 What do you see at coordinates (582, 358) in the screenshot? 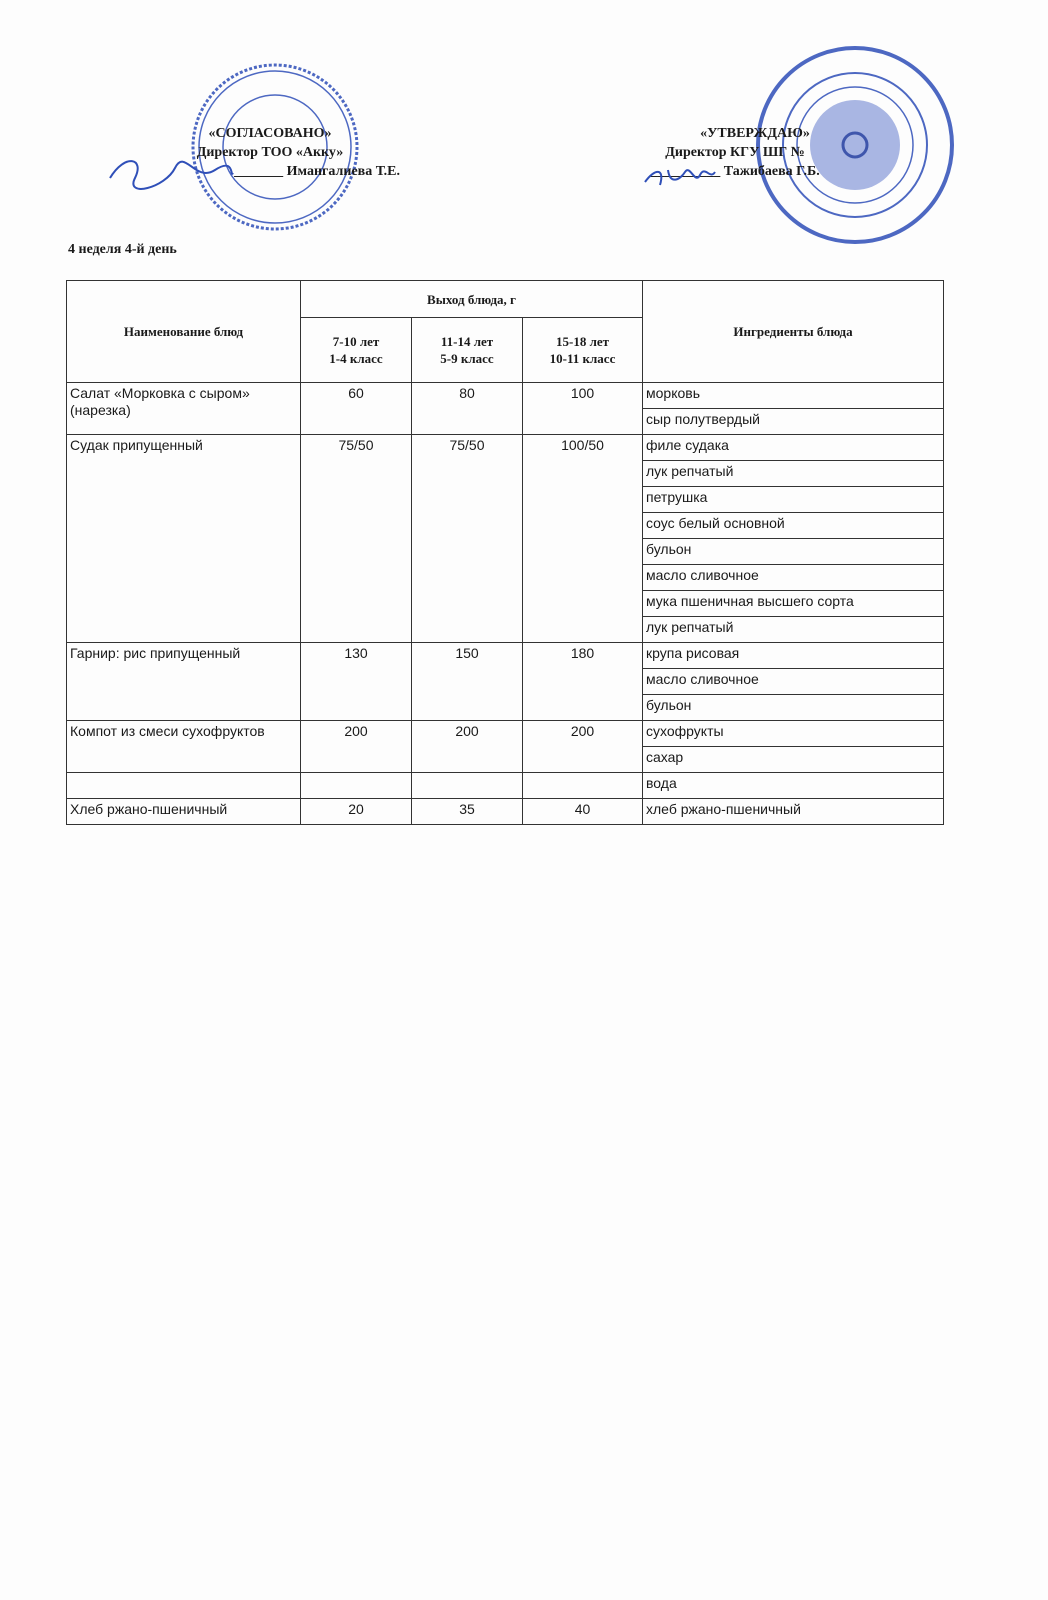
I see `grade-label: 10-11 класс` at bounding box center [582, 358].